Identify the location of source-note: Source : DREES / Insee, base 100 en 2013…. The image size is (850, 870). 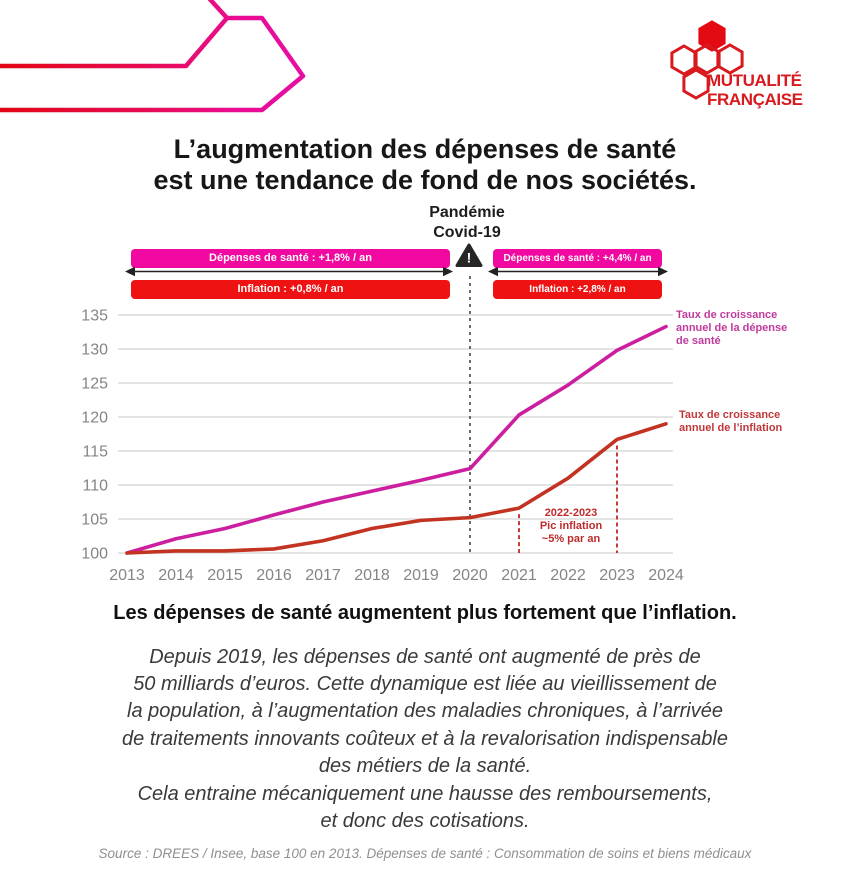
(425, 853).